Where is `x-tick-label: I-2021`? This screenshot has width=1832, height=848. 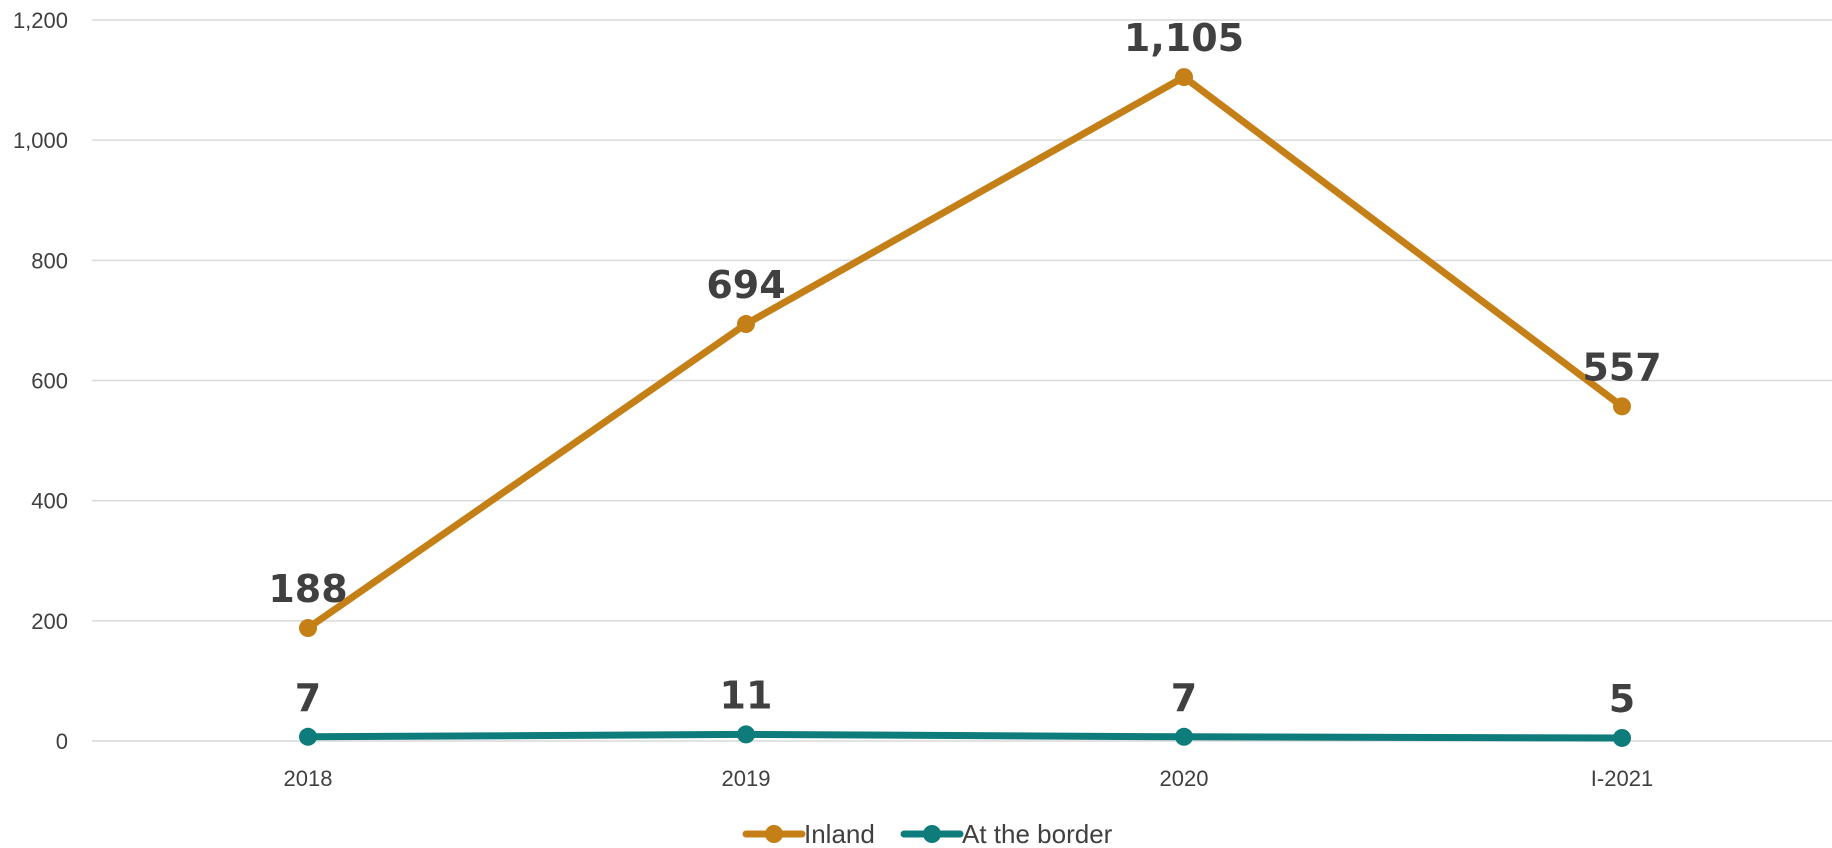 x-tick-label: I-2021 is located at coordinates (1622, 778).